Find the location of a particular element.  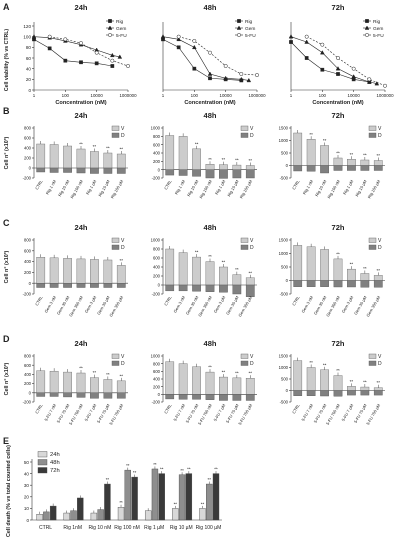

y-tick-label-d: 200 is located at coordinates (157, 386).